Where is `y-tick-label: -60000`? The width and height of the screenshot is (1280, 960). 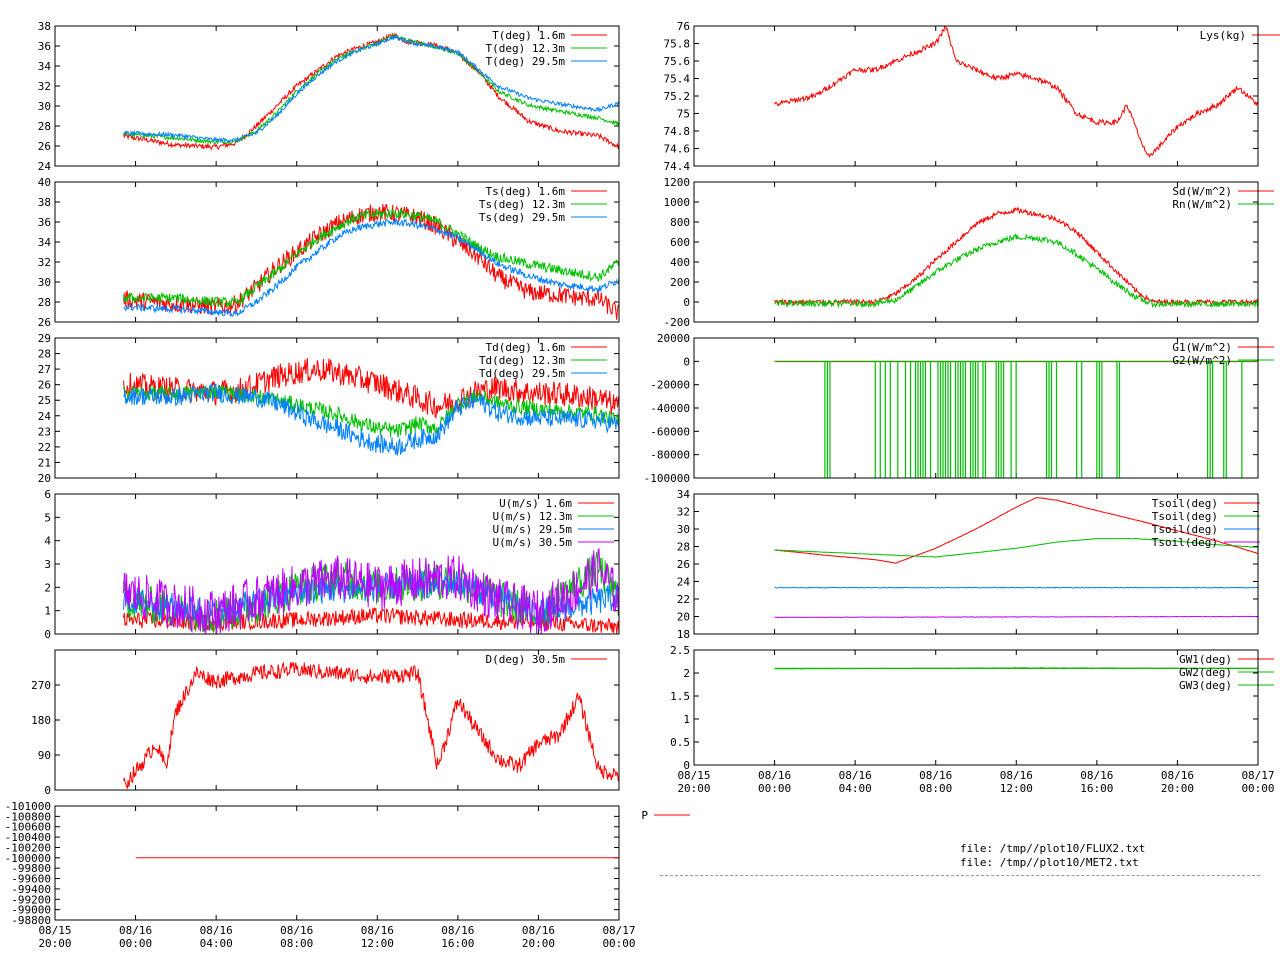
y-tick-label: -60000 is located at coordinates (670, 431).